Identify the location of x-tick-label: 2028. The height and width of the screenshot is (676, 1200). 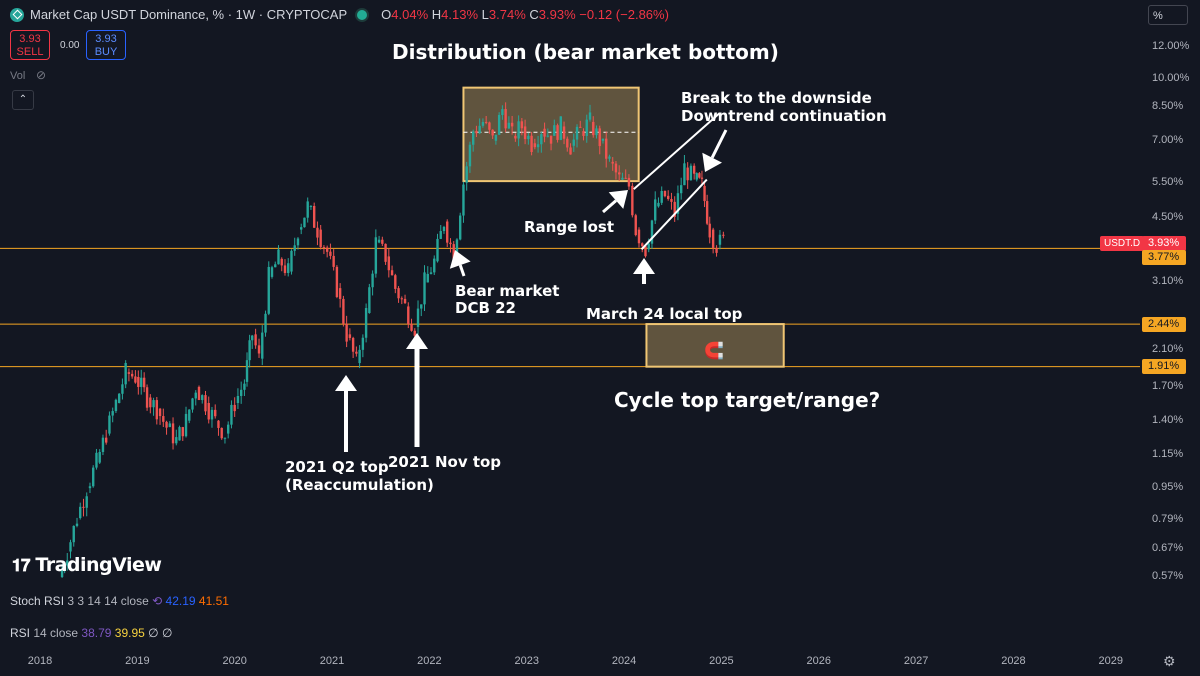
(1013, 661).